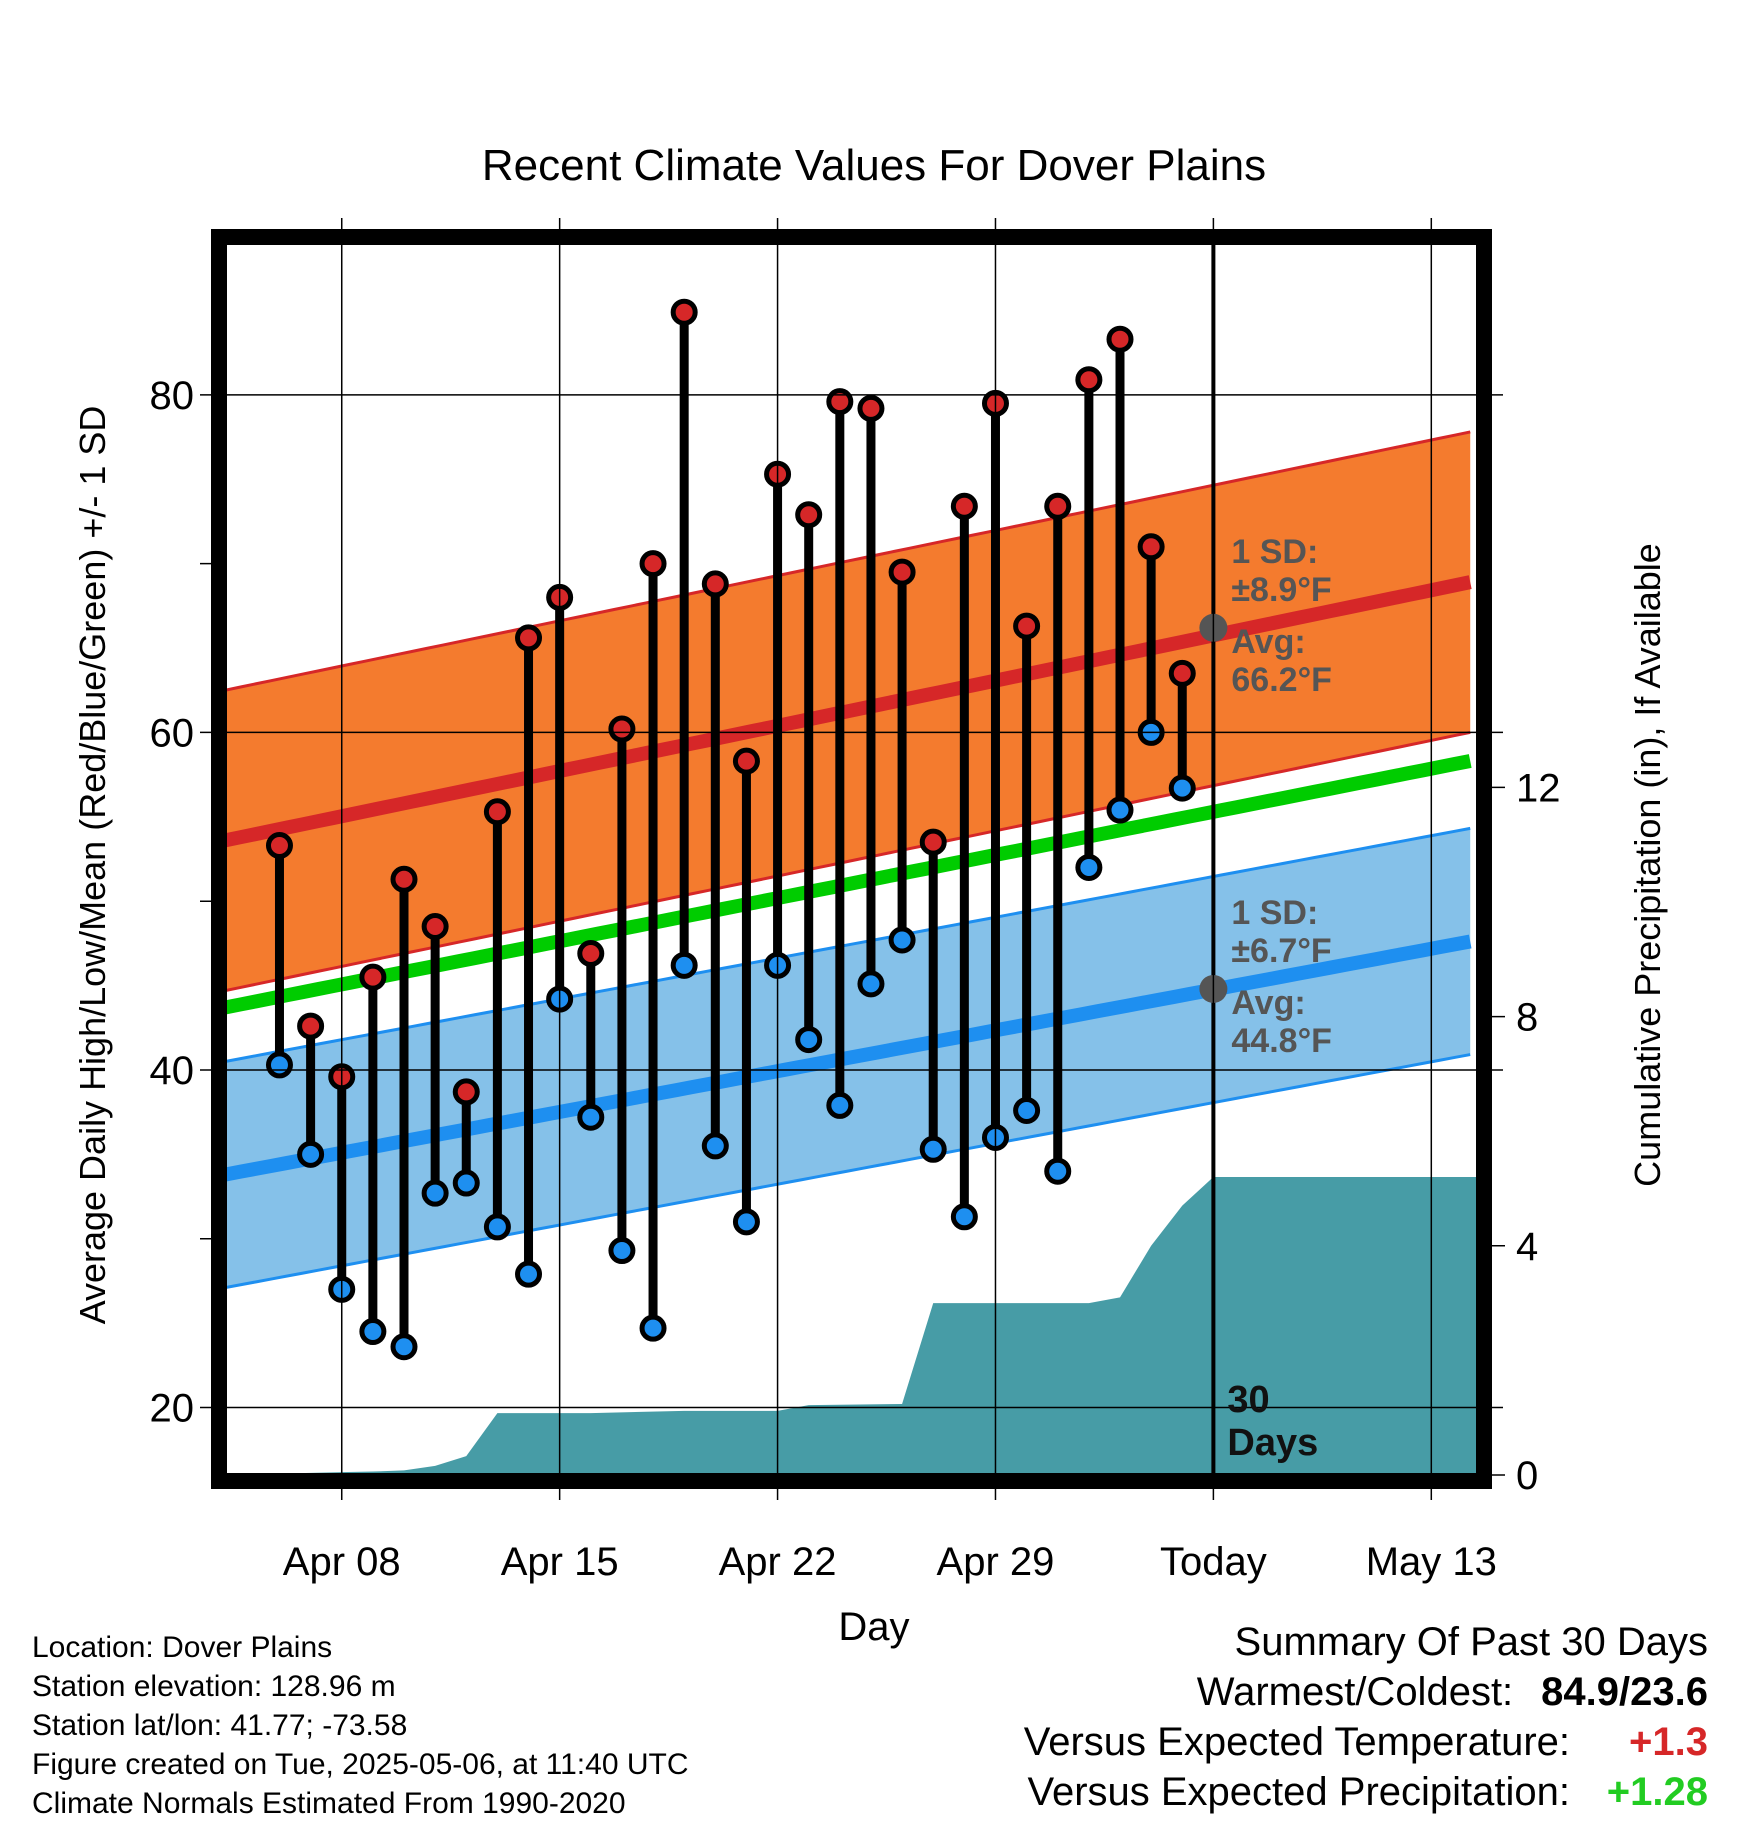 The image size is (1748, 1828). I want to click on precip-area, so click(851, 1326).